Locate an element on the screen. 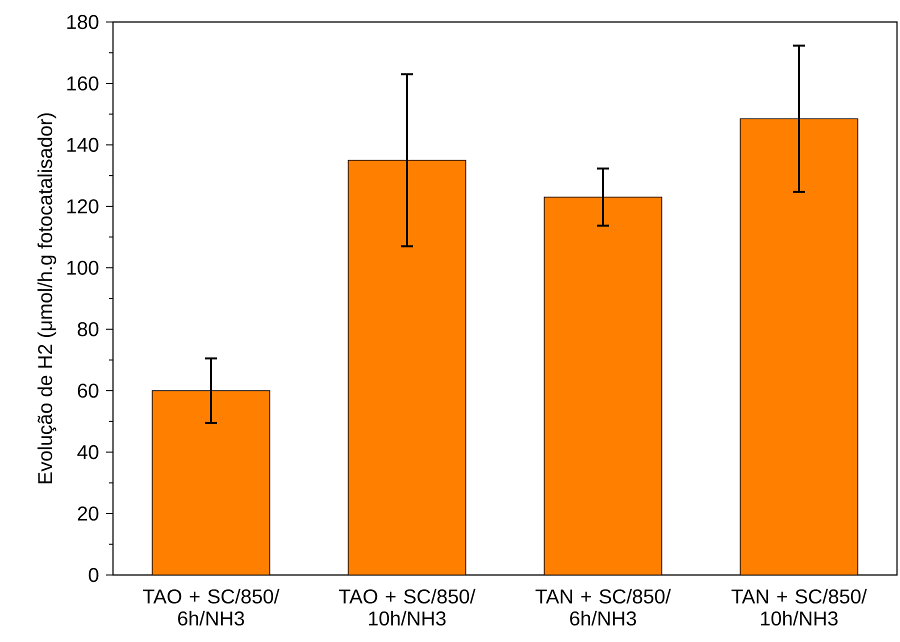 This screenshot has height=642, width=900. y-tick-label: 60 is located at coordinates (88, 391).